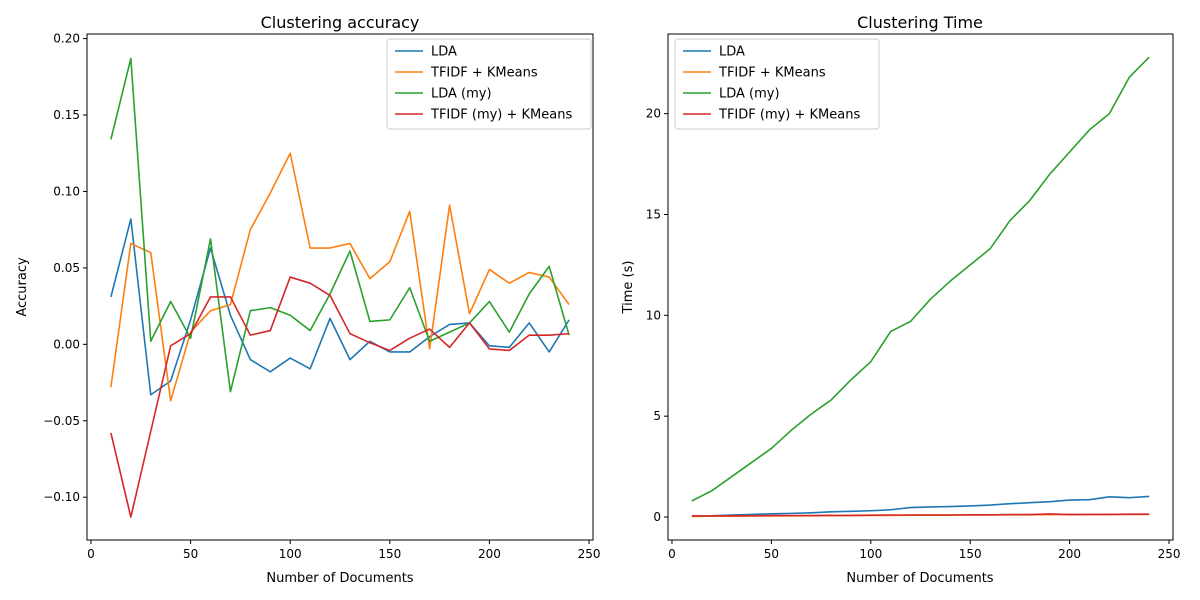  What do you see at coordinates (340, 22) in the screenshot?
I see `chart-title: Clustering accuracy` at bounding box center [340, 22].